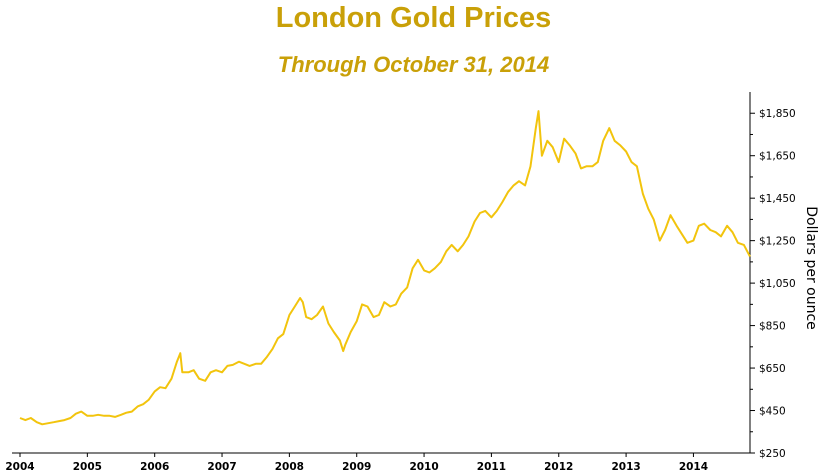  I want to click on x-tick-label: 2006, so click(154, 467).